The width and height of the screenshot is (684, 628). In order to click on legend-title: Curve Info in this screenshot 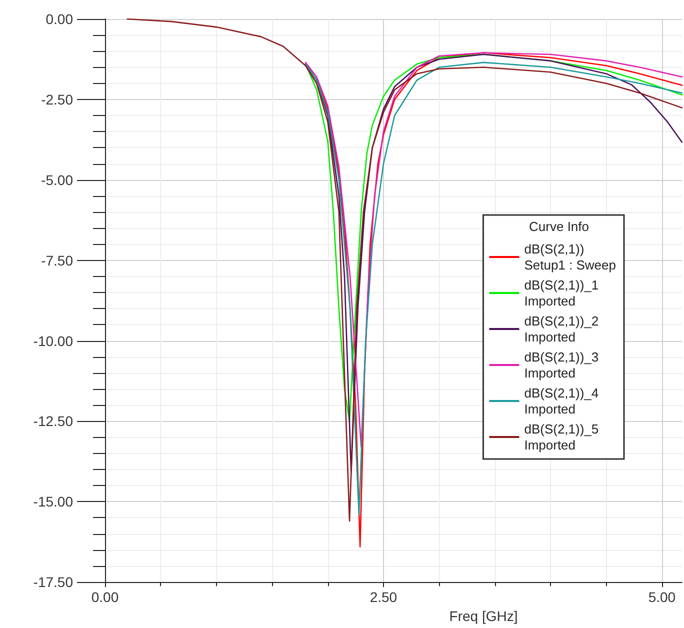, I will do `click(559, 226)`.